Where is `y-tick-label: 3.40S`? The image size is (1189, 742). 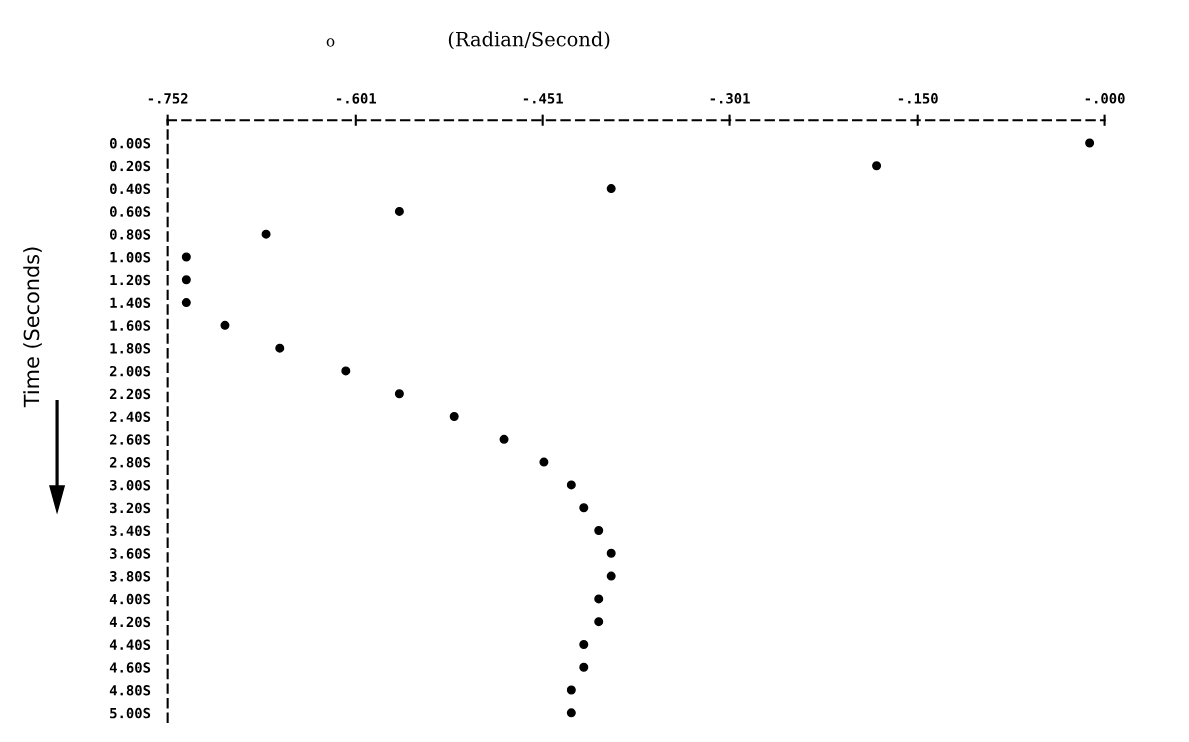 y-tick-label: 3.40S is located at coordinates (130, 530).